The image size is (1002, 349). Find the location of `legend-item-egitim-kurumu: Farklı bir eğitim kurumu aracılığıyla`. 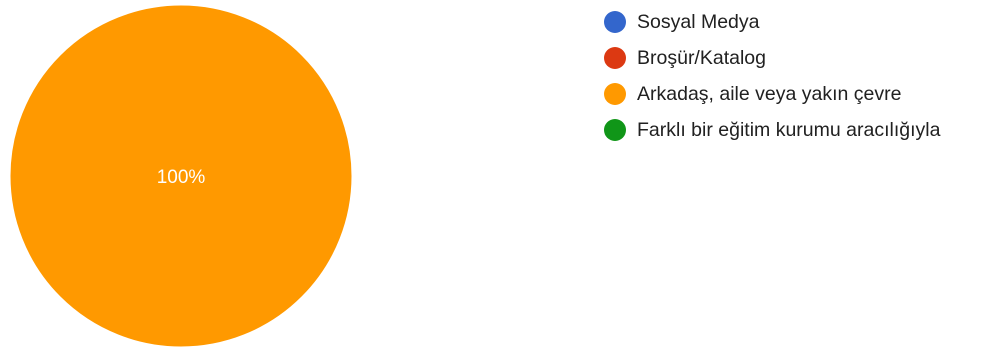

legend-item-egitim-kurumu: Farklı bir eğitim kurumu aracılığıyla is located at coordinates (772, 130).